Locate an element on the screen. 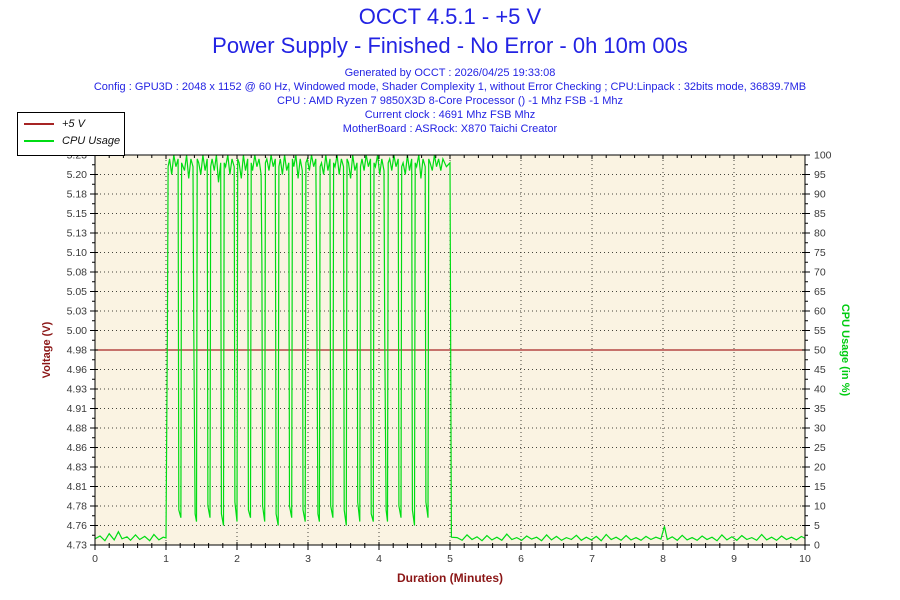 This screenshot has width=900, height=600. voltage-line-swatch is located at coordinates (39, 123).